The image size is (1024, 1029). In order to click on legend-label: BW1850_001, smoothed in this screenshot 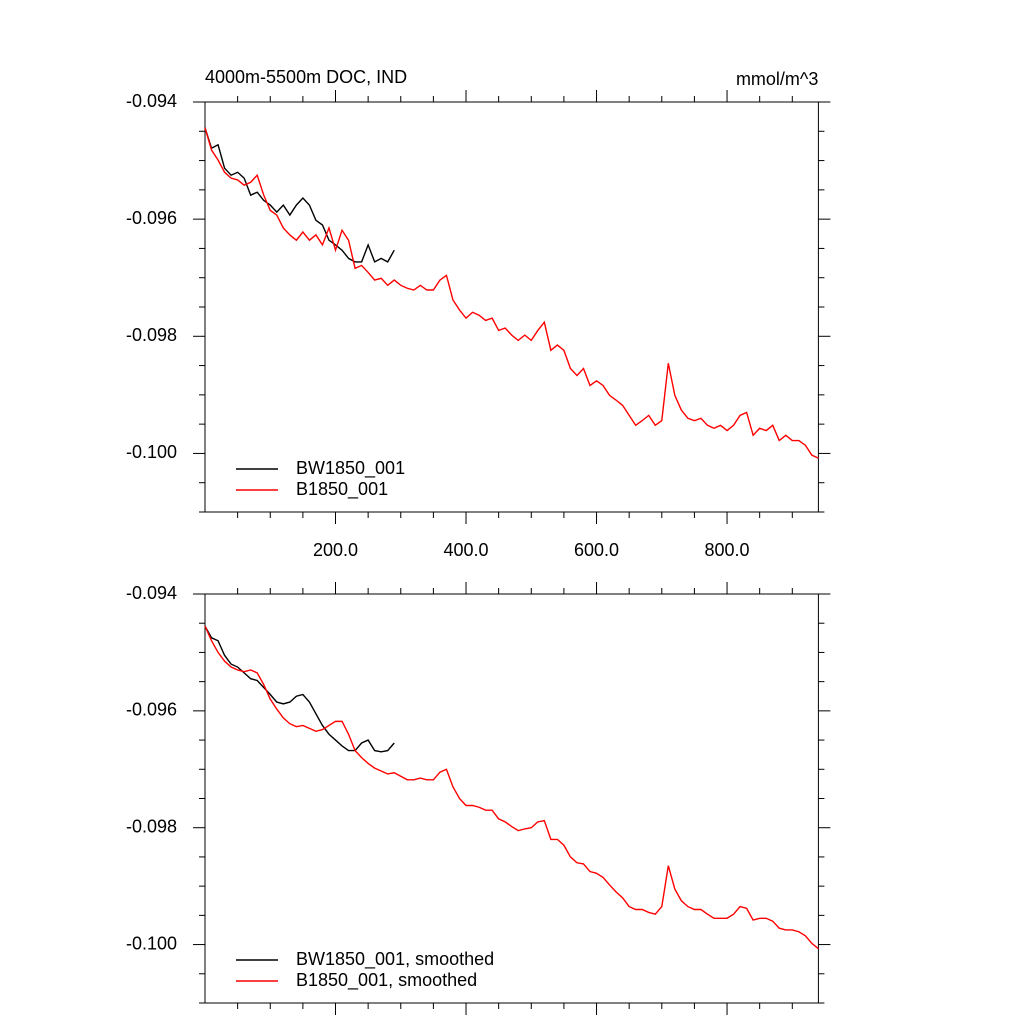, I will do `click(395, 959)`.